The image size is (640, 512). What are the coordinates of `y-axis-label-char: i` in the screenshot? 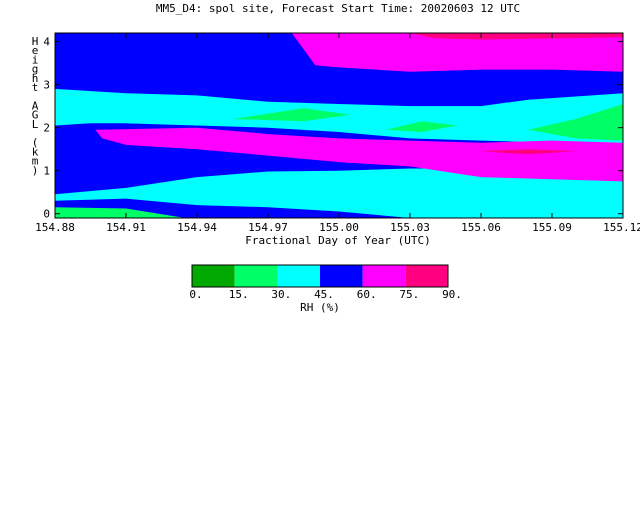 It's located at (35, 59).